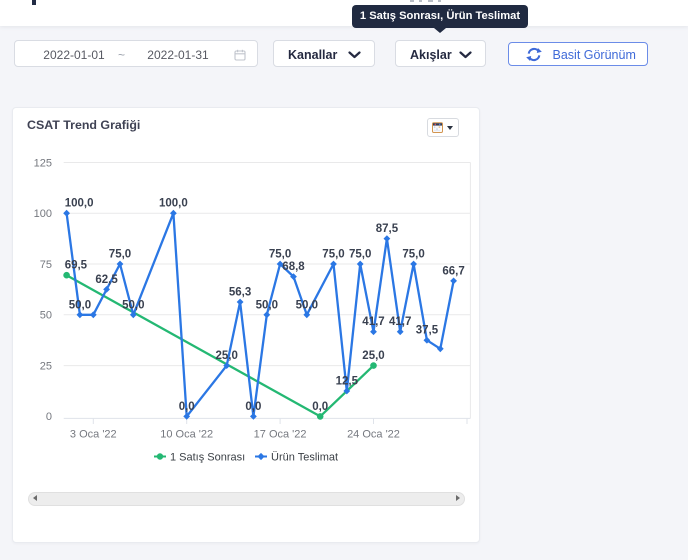 The width and height of the screenshot is (688, 560). What do you see at coordinates (387, 229) in the screenshot?
I see `svg-text: 87,5` at bounding box center [387, 229].